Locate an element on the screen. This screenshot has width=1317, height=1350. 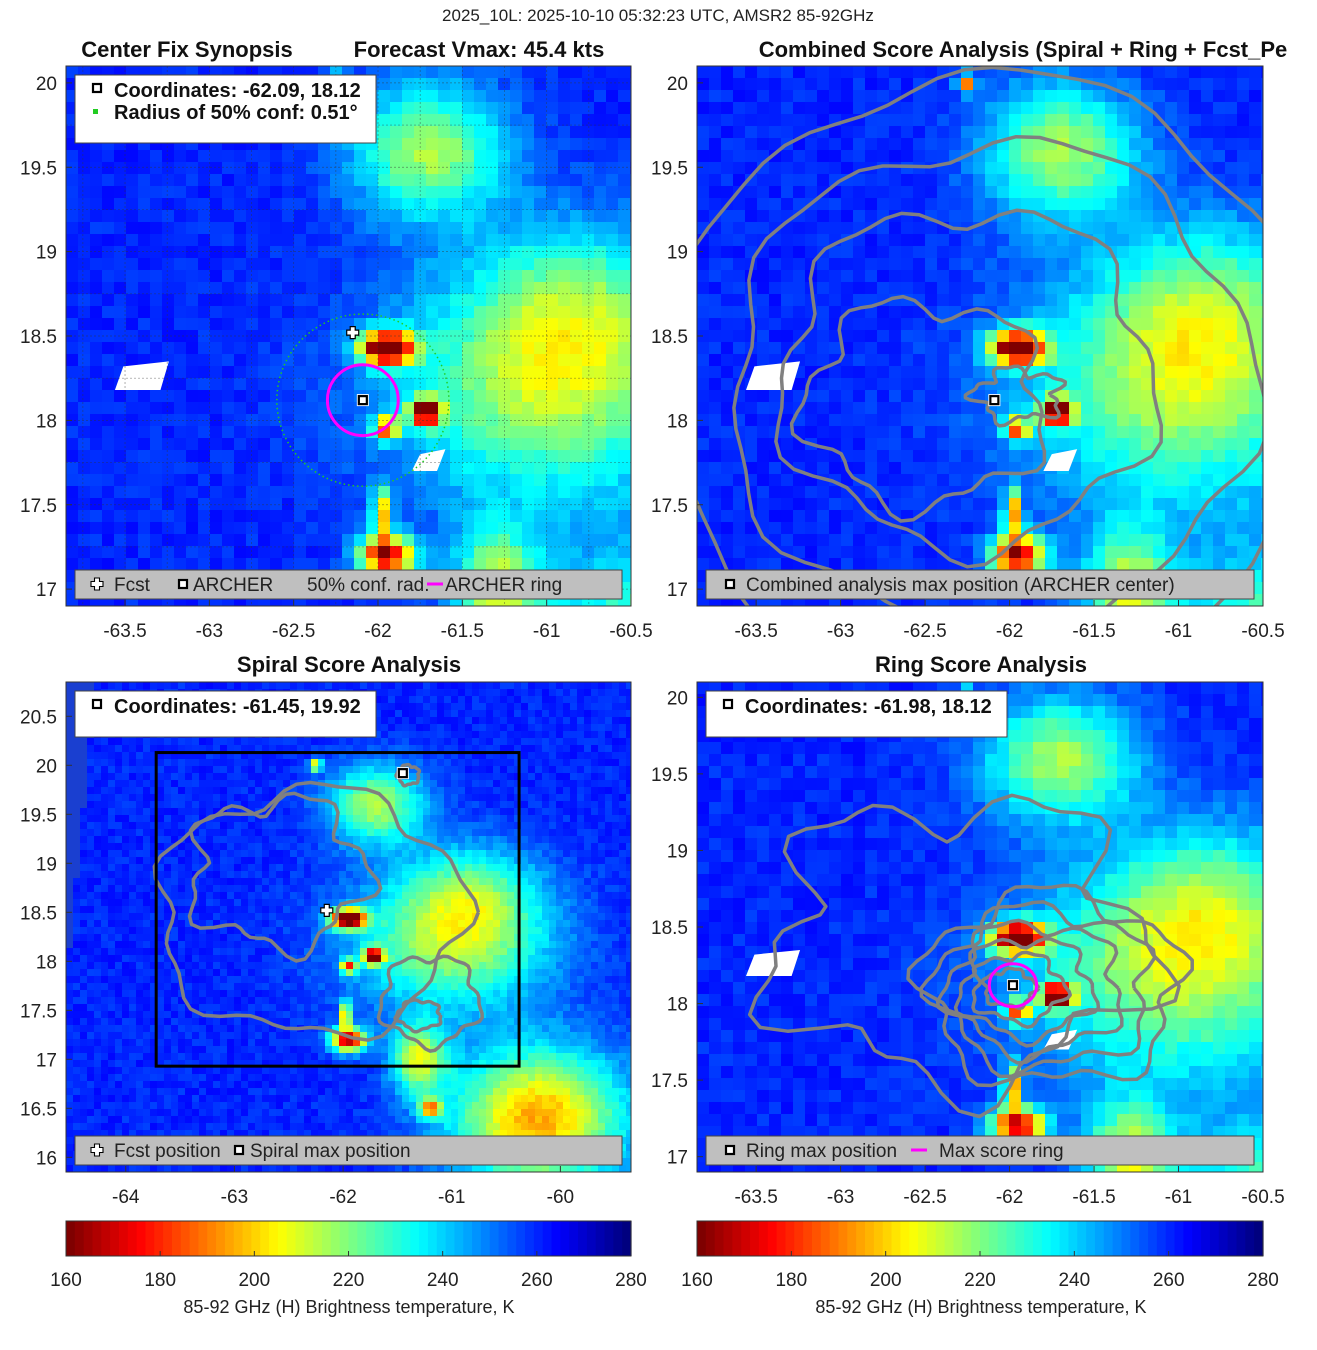
max-score-ring is located at coordinates (1013, 985).